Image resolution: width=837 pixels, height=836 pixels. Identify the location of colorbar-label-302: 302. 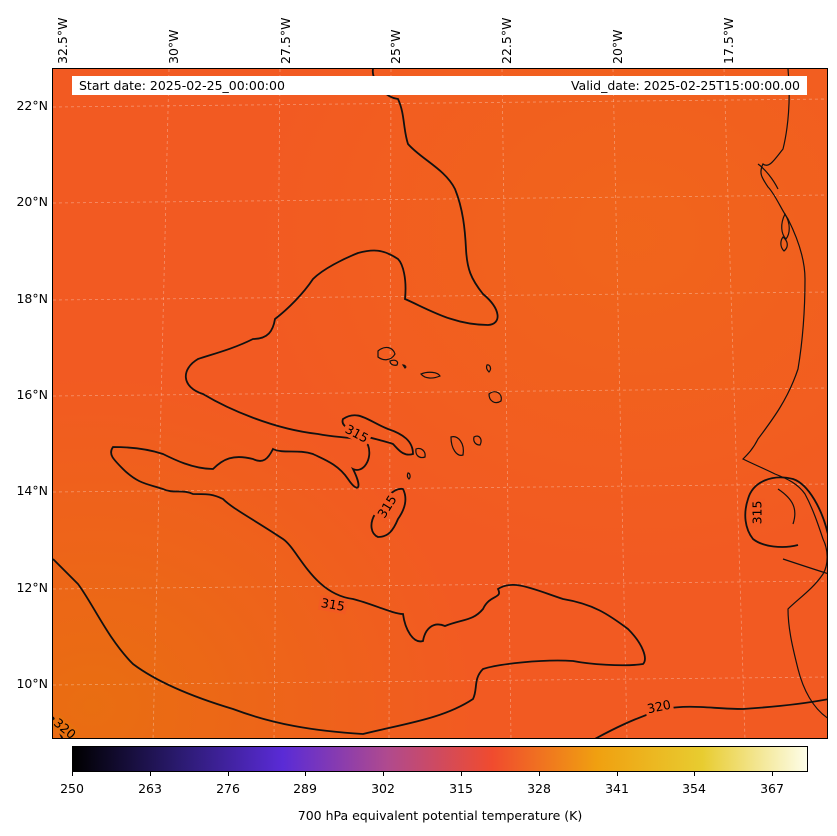
(383, 788).